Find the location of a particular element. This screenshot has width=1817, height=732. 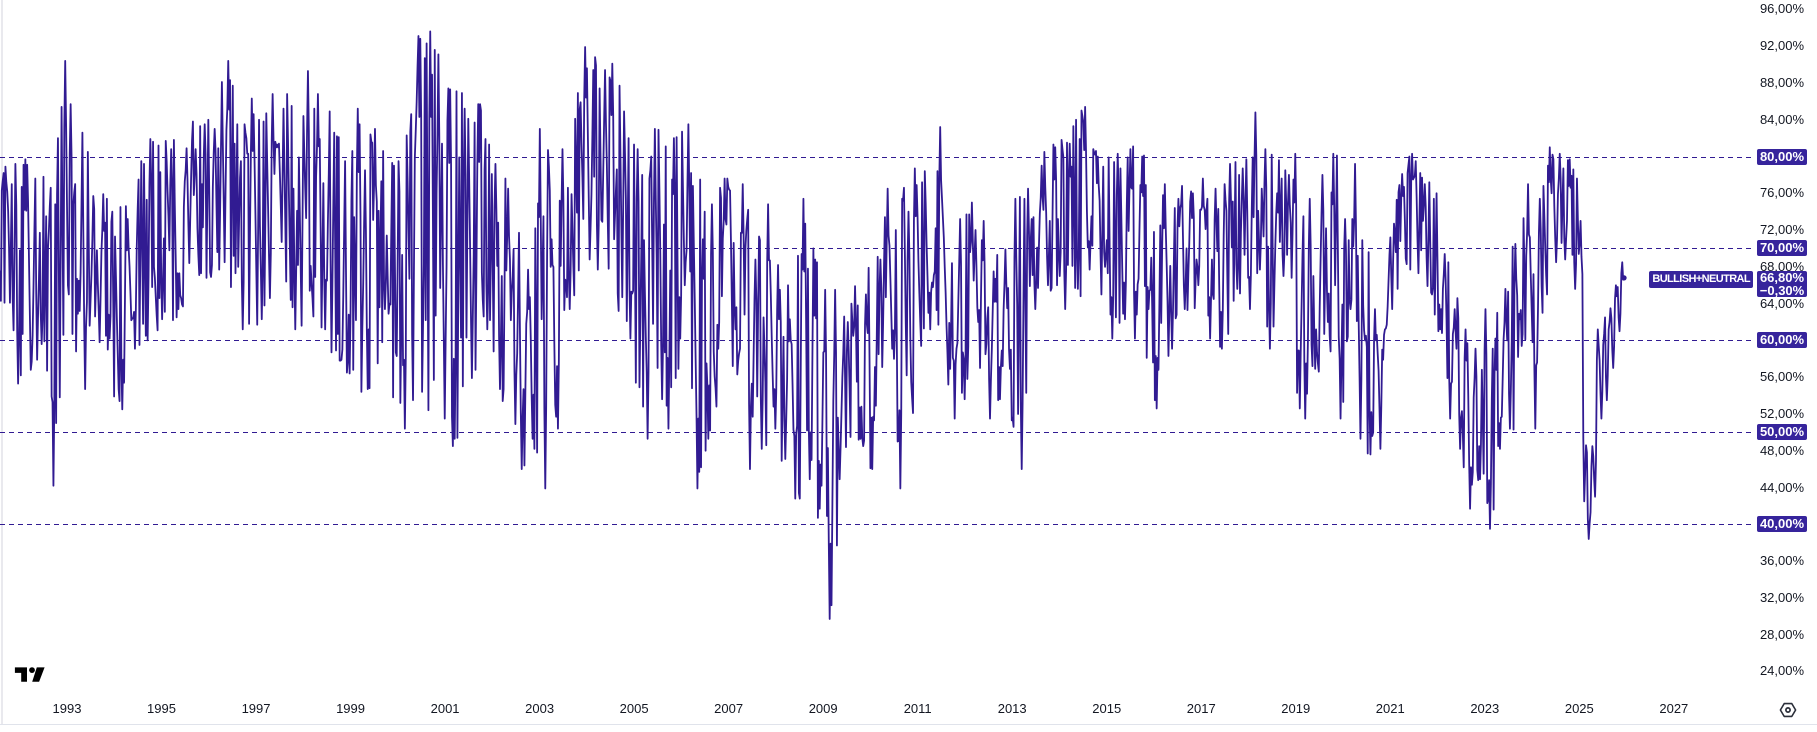

logo-glyph-one is located at coordinates (20, 674).